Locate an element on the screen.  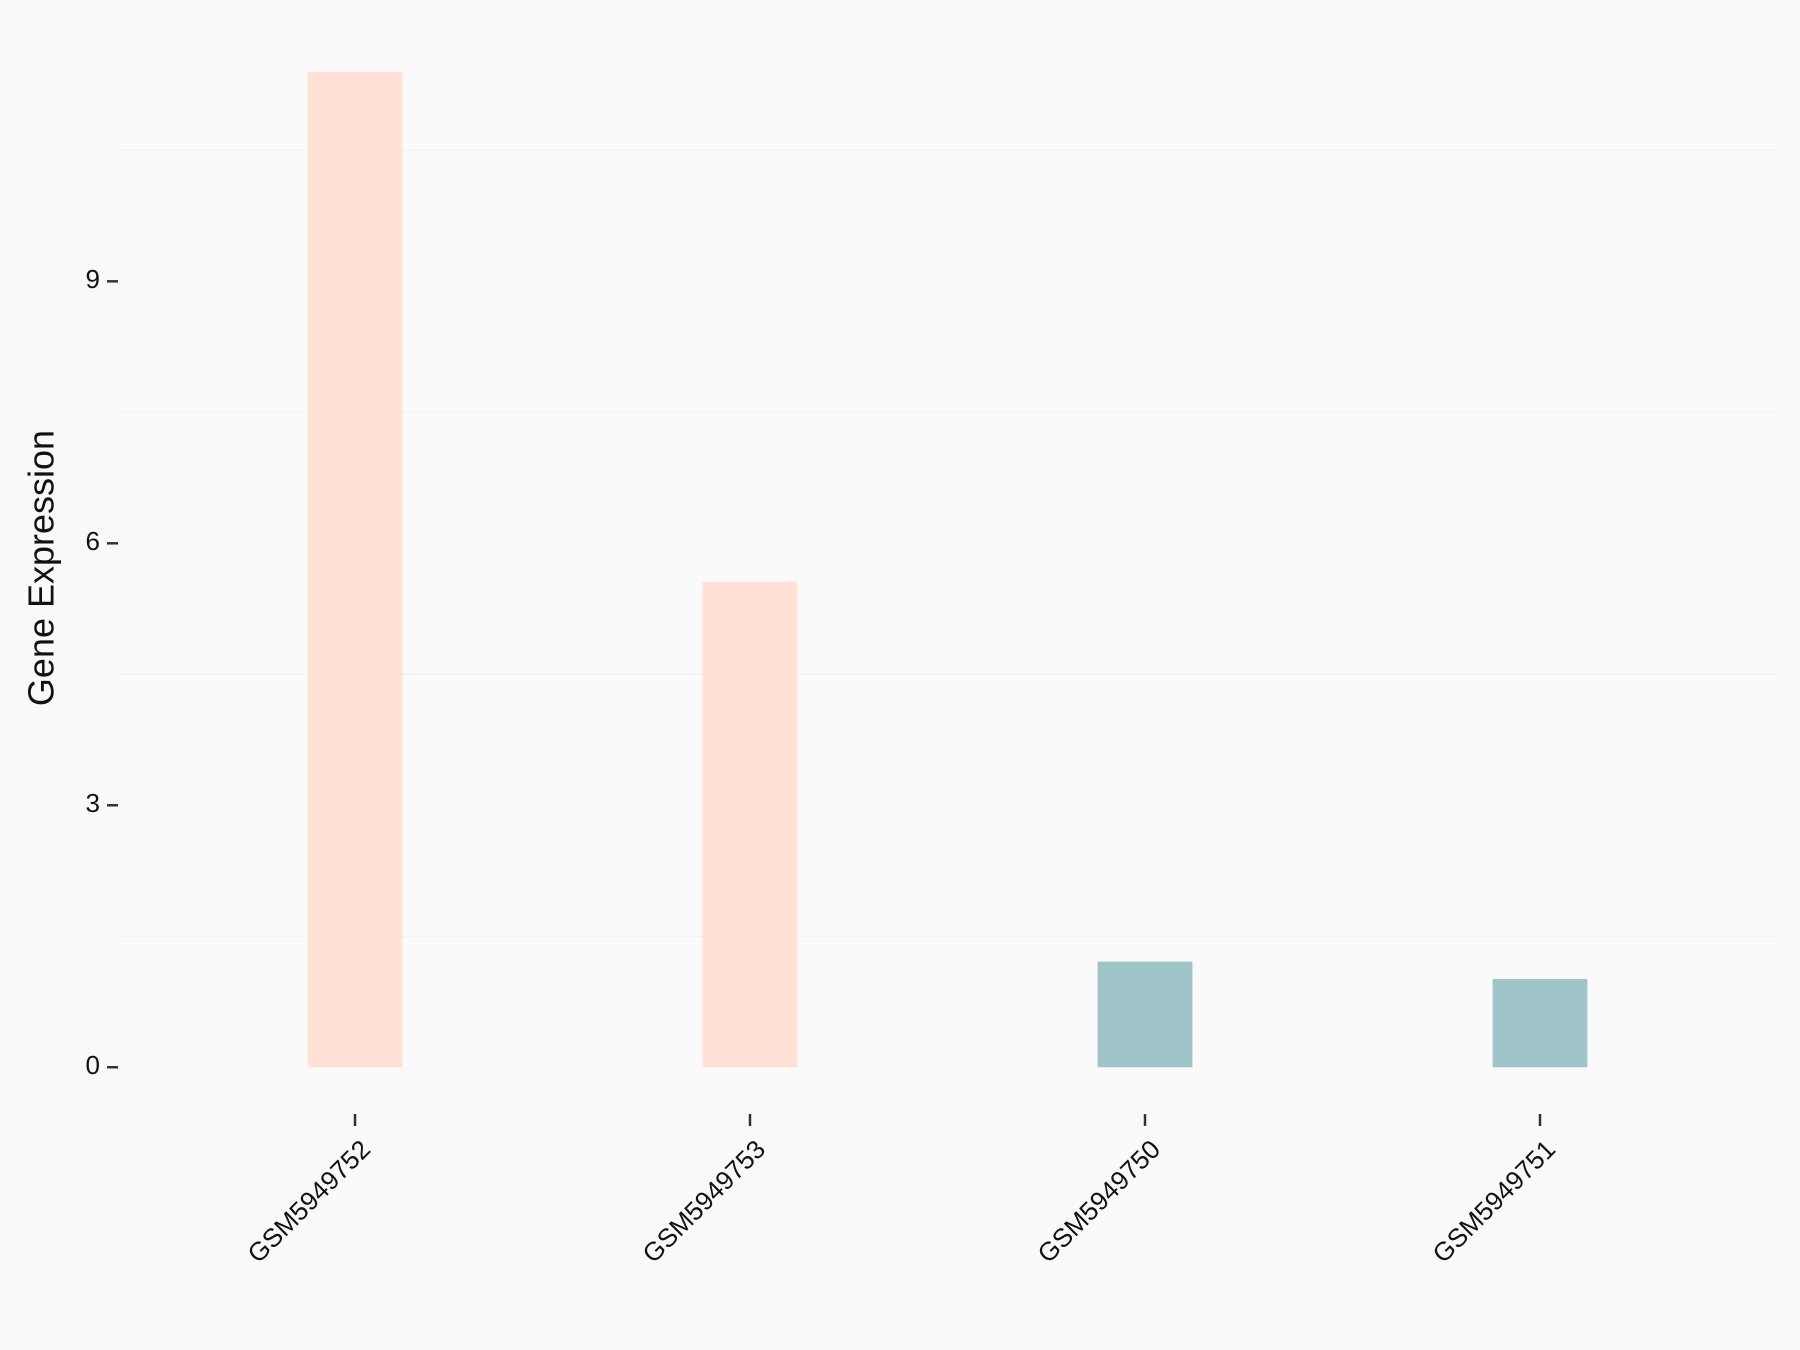
x-tick-label: GSM5949752 is located at coordinates (308, 1201).